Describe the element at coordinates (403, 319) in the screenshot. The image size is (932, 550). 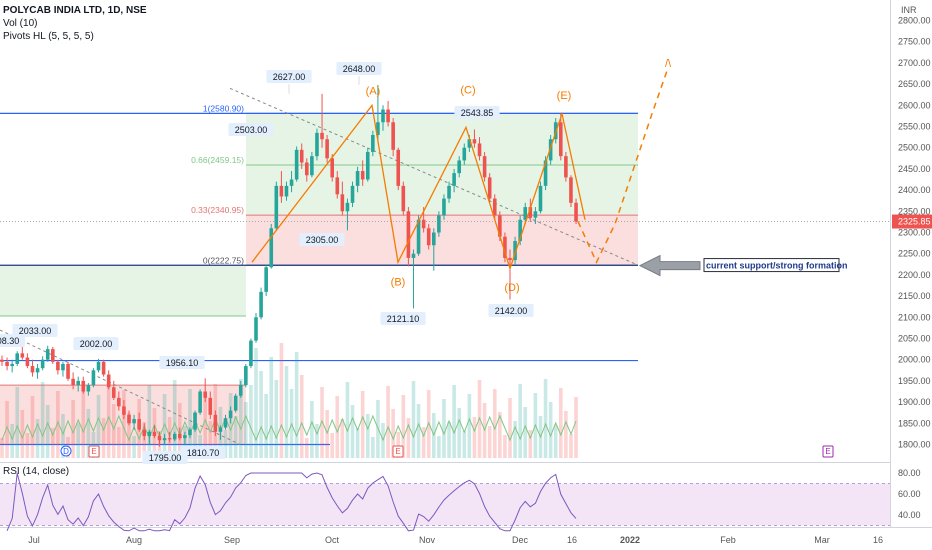
I see `pivot-label: 2121.10` at that location.